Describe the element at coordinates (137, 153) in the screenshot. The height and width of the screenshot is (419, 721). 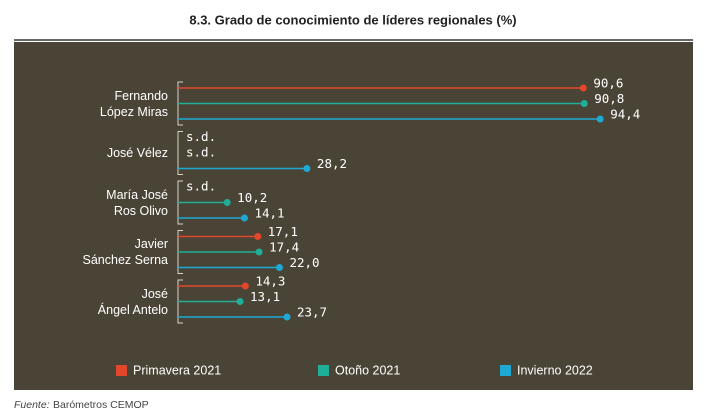
I see `category-label: José Vélez` at that location.